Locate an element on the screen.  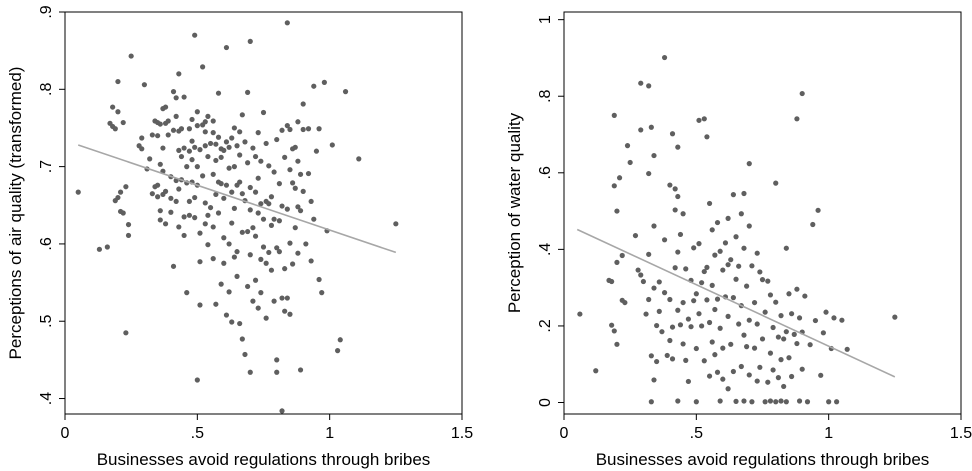
fit-line is located at coordinates (736, 303).